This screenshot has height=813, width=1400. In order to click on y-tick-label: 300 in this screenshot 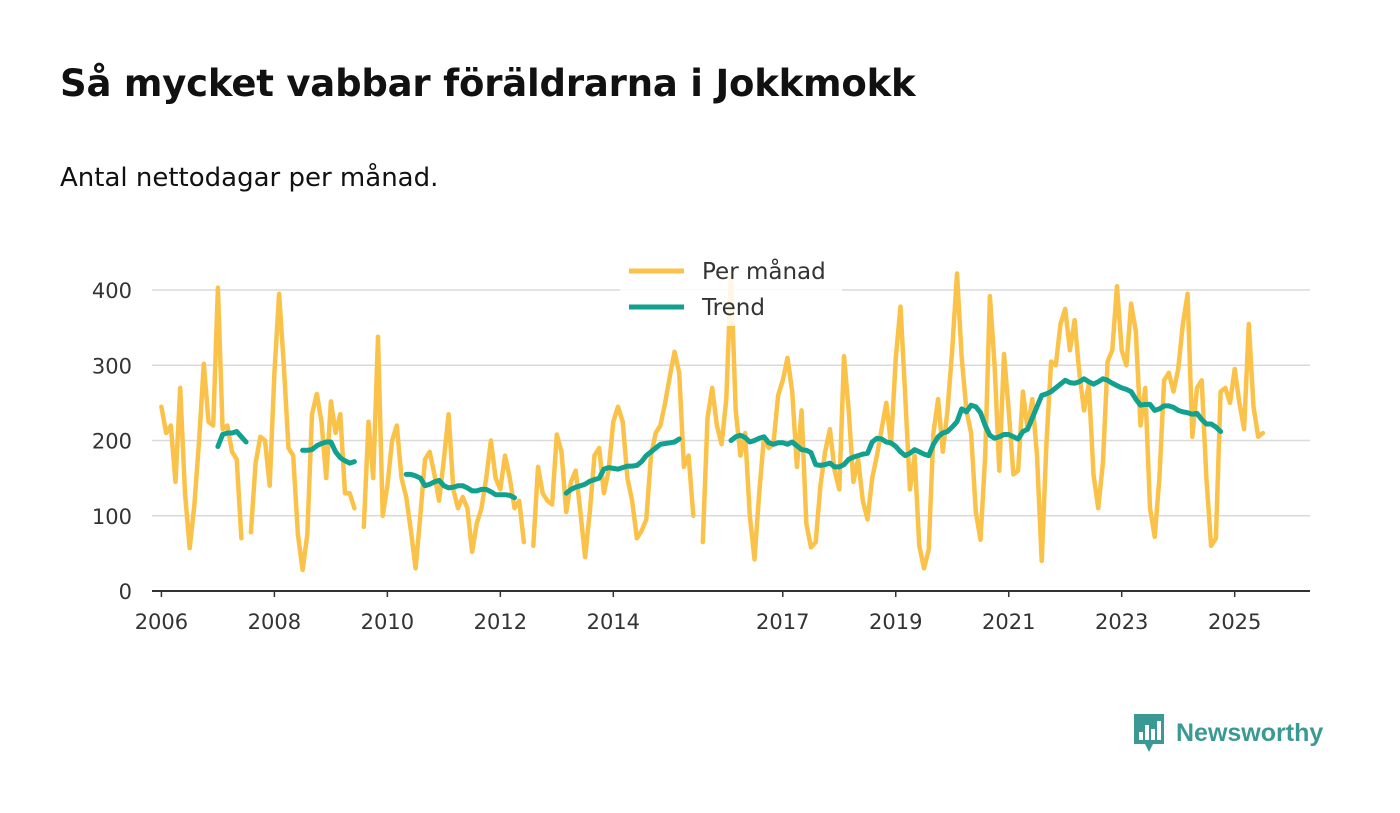, I will do `click(112, 366)`.